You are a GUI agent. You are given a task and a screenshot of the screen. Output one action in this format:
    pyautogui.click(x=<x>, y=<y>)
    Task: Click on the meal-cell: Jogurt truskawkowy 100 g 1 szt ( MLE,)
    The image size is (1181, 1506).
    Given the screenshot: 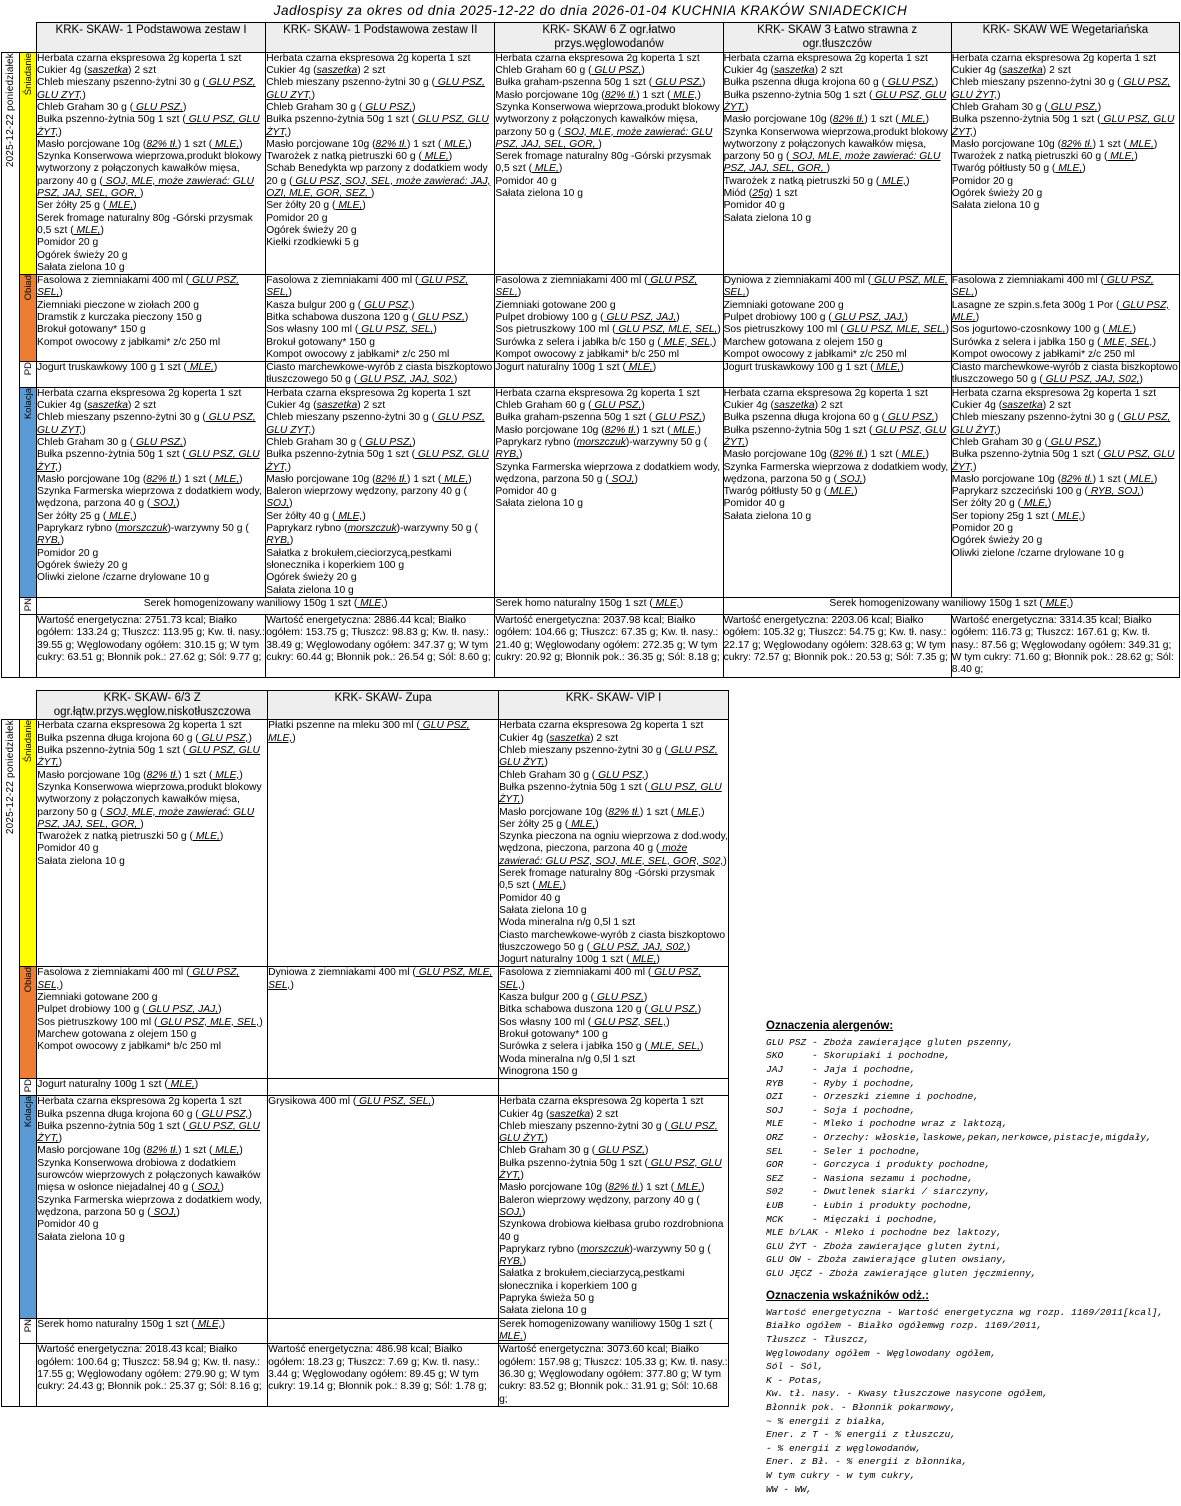 What is the action you would take?
    pyautogui.click(x=837, y=374)
    